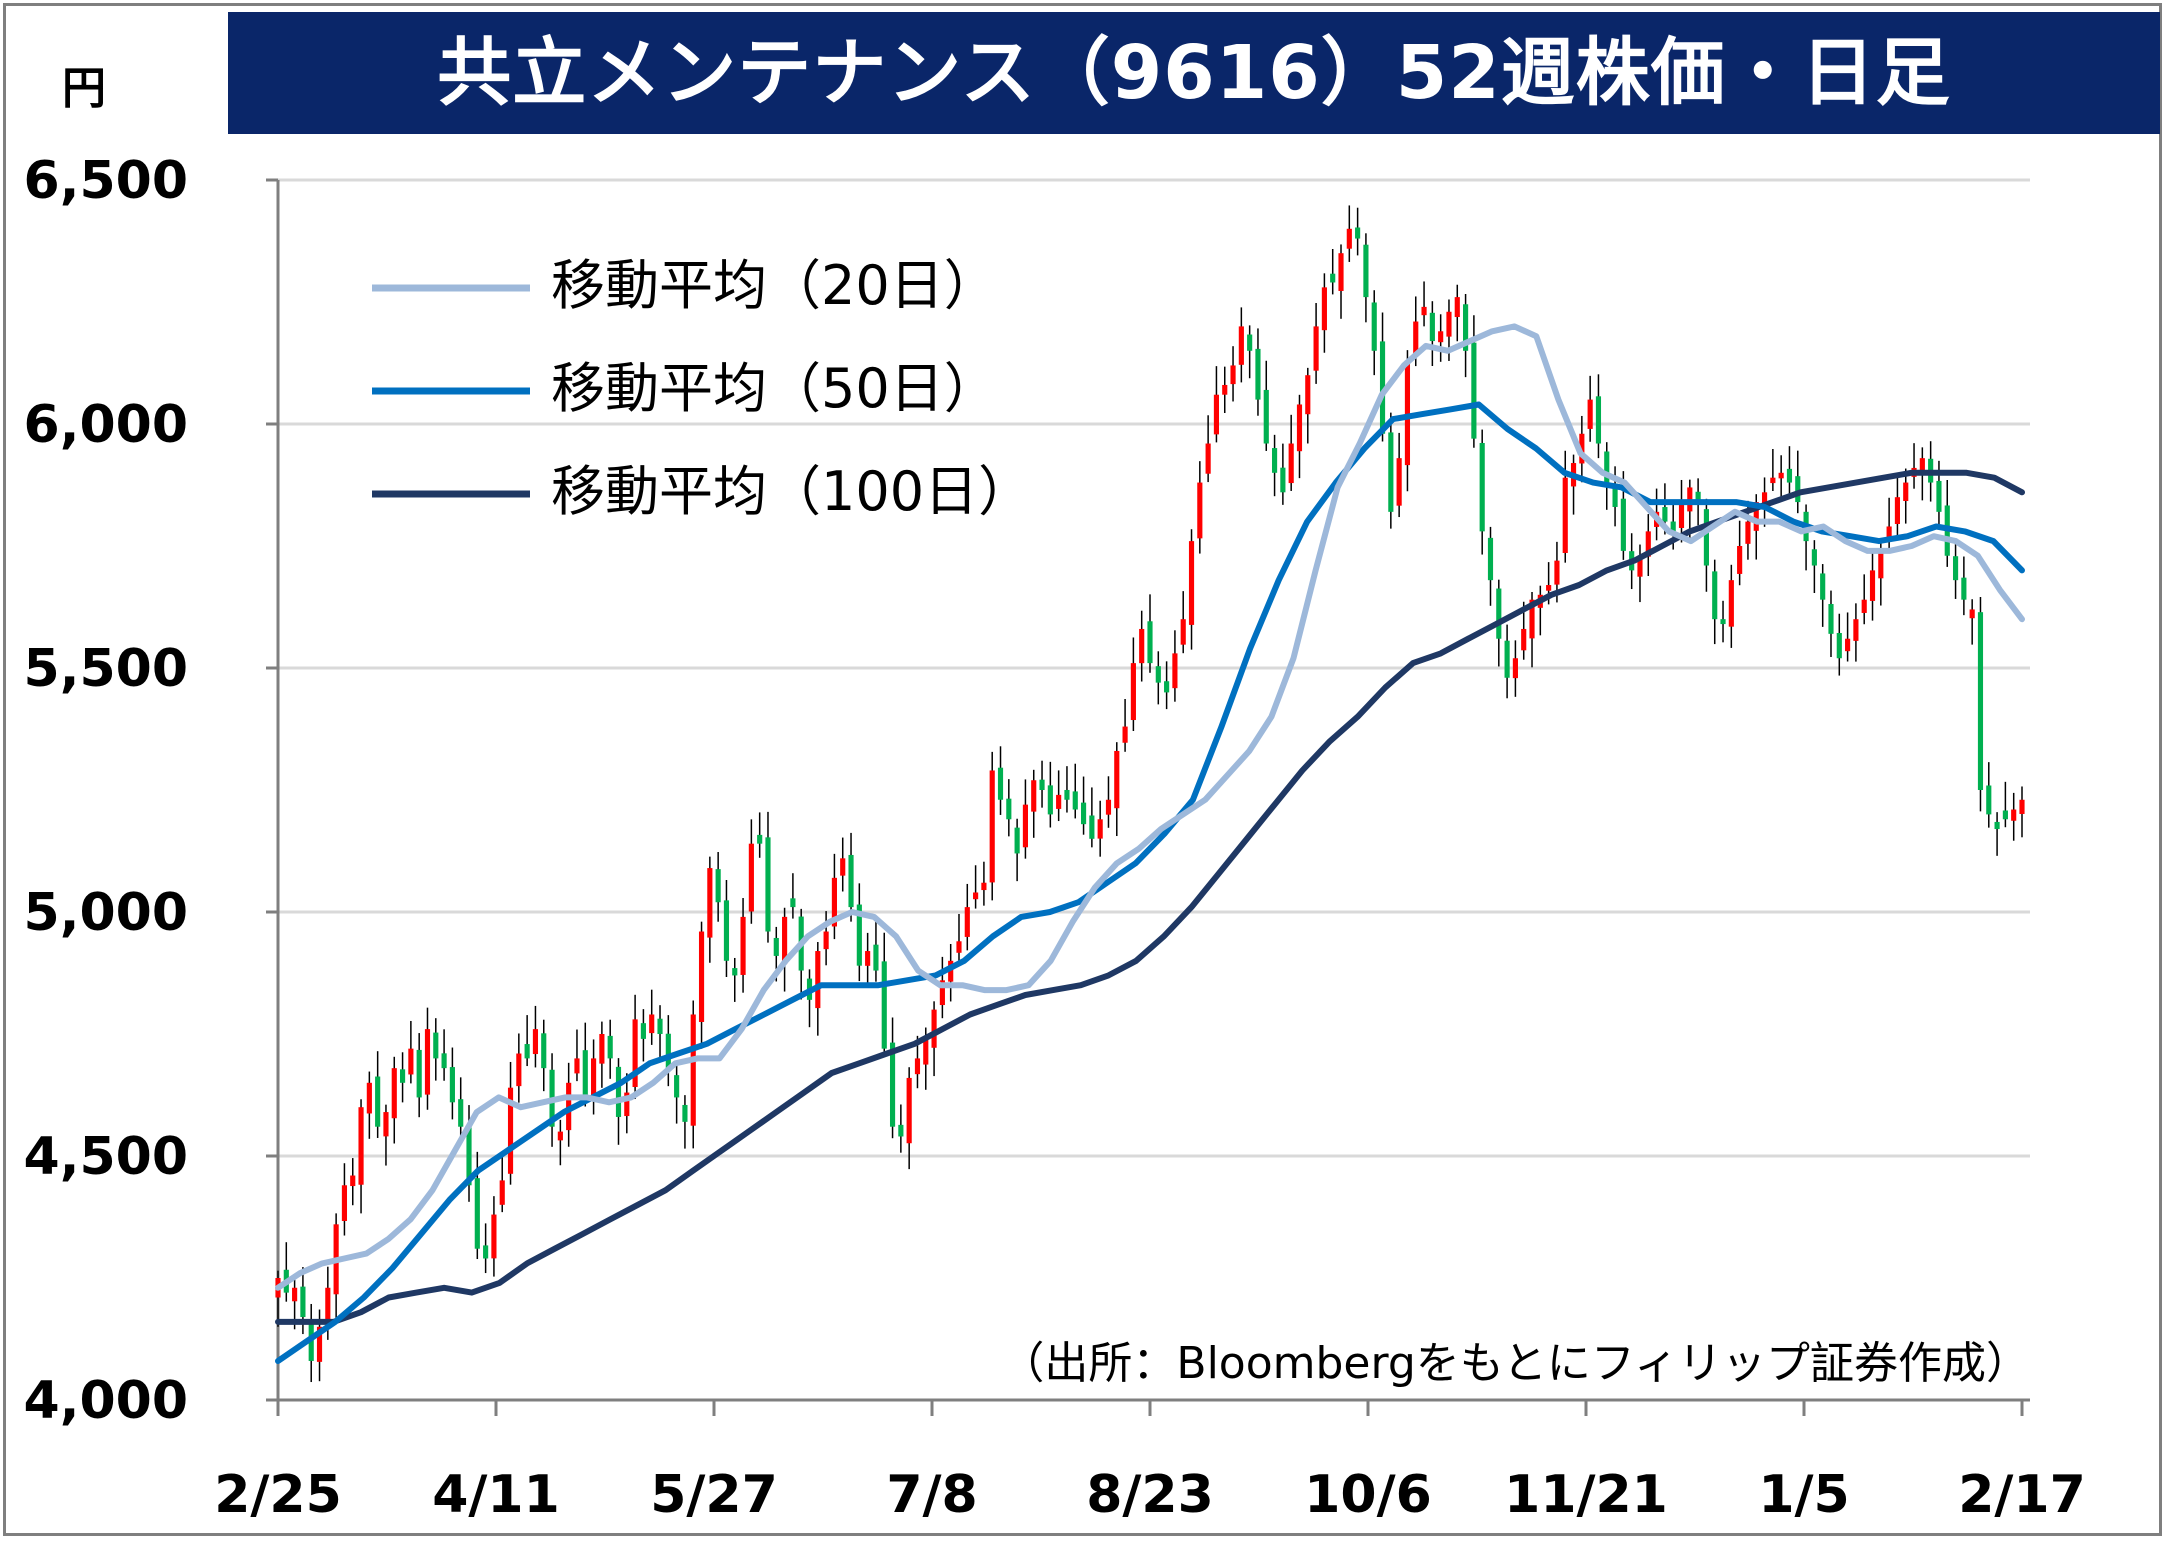 The width and height of the screenshot is (2167, 1541). I want to click on y-tick-label: 6,500, so click(106, 181).